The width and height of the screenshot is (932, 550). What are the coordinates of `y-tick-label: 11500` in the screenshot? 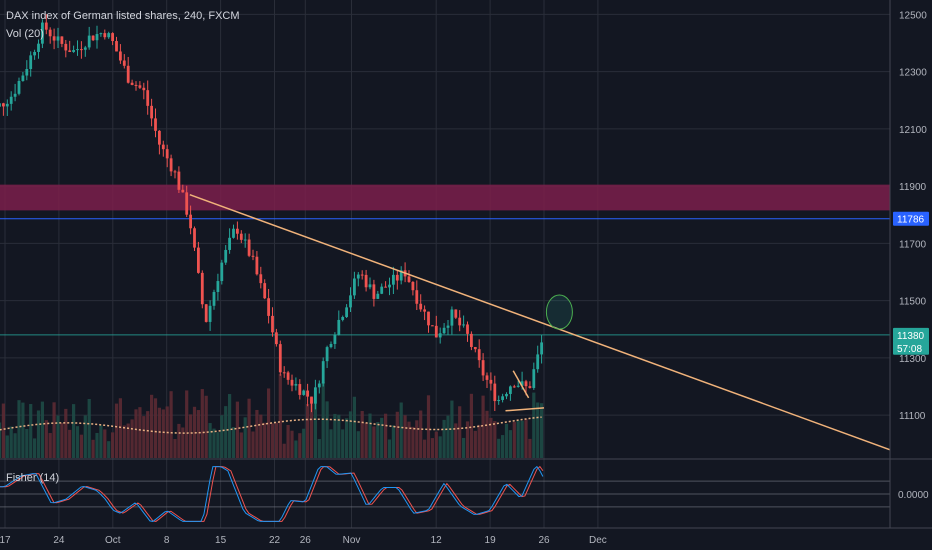 It's located at (913, 302).